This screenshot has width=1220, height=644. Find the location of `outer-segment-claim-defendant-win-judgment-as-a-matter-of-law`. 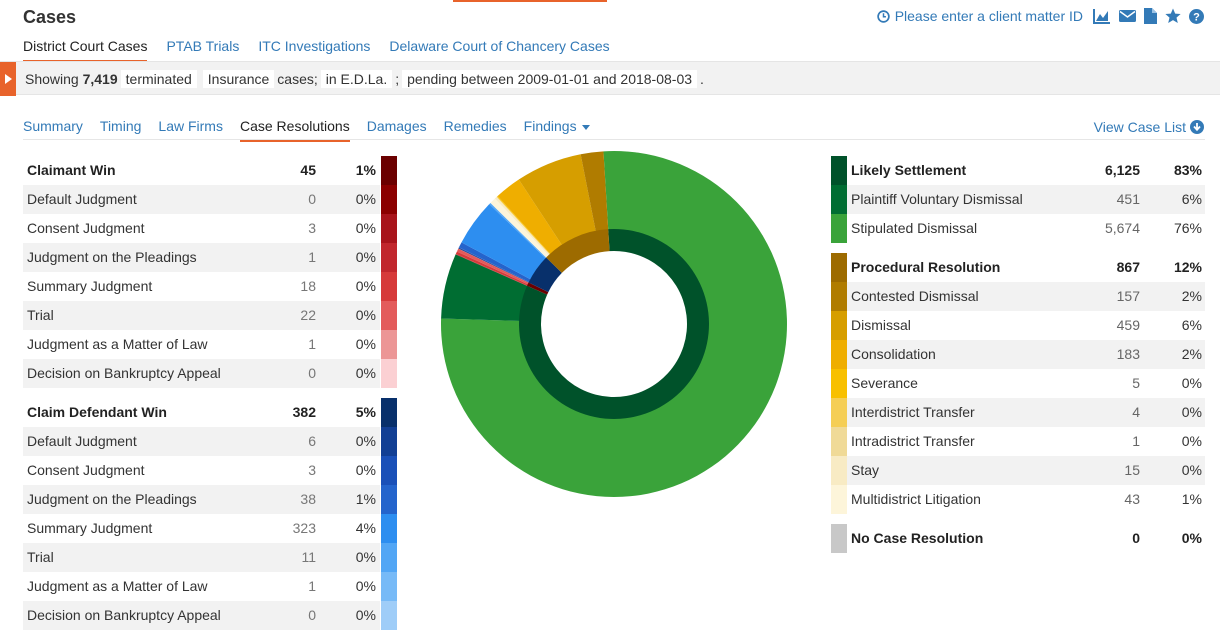

outer-segment-claim-defendant-win-judgment-as-a-matter-of-law is located at coordinates (519, 230).